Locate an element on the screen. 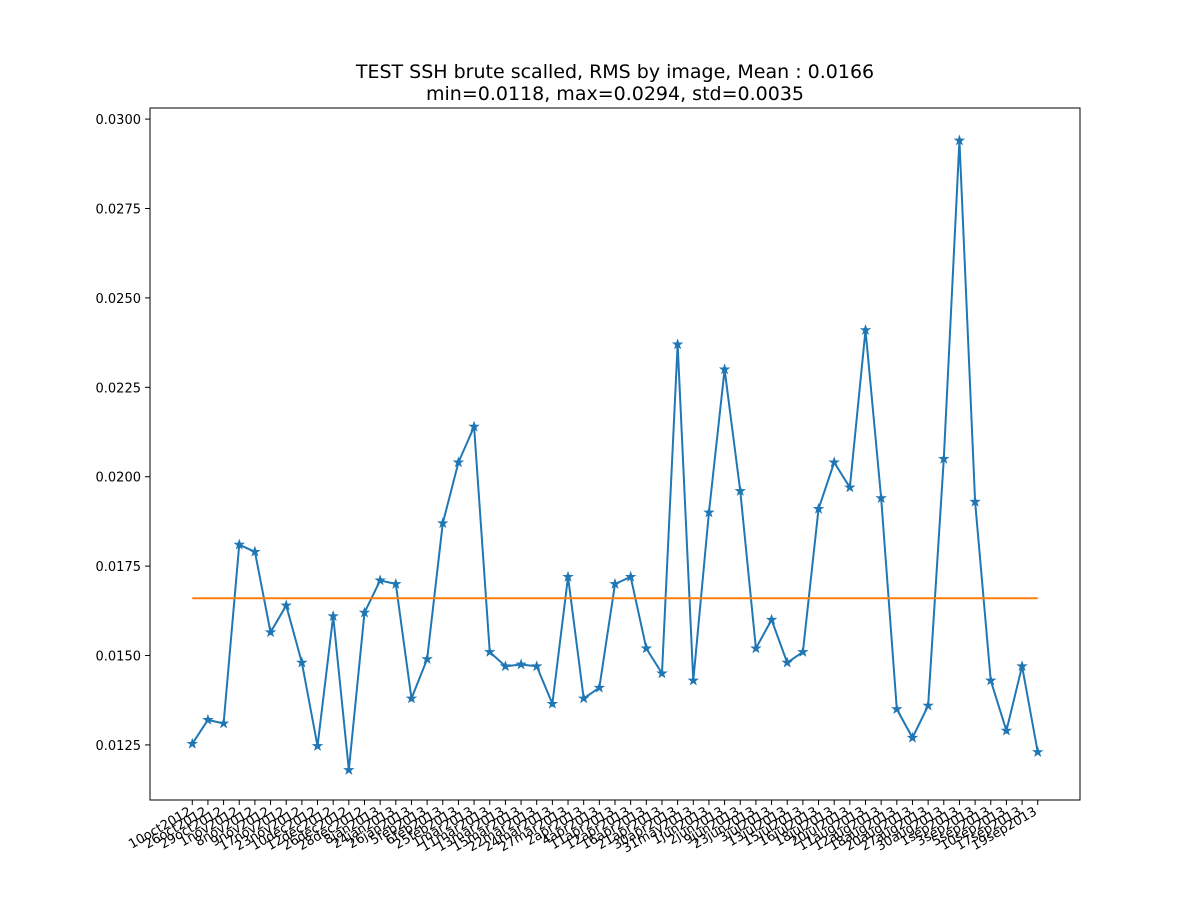  y-tick-label: 0.0175 is located at coordinates (119, 567).